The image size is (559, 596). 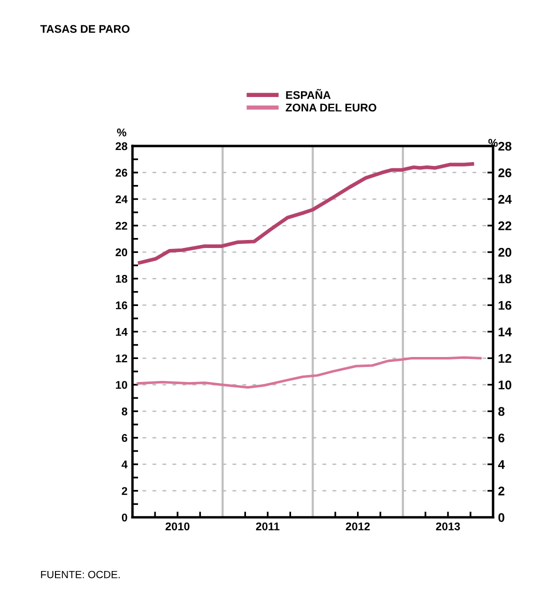 What do you see at coordinates (358, 526) in the screenshot?
I see `x-tick-label: 2012` at bounding box center [358, 526].